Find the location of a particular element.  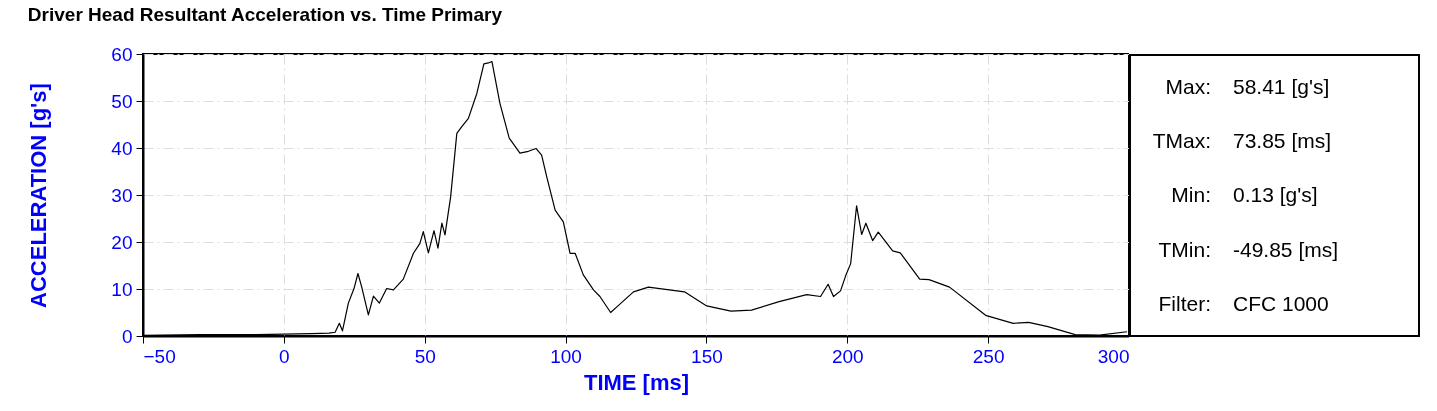

y-tick-label: 30 is located at coordinates (122, 195).